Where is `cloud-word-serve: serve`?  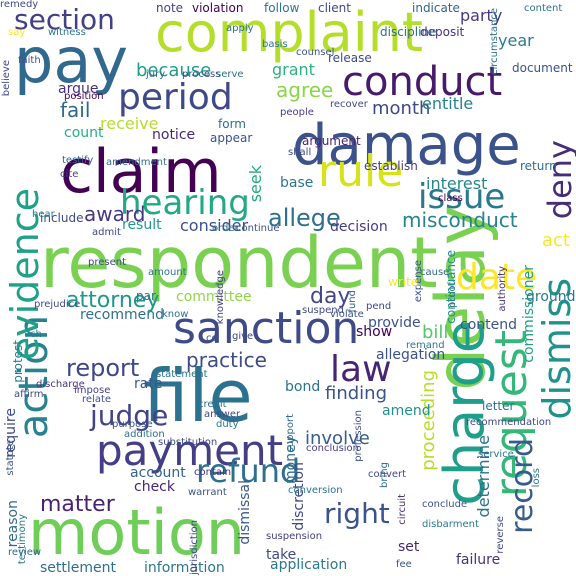 cloud-word-serve: serve is located at coordinates (230, 74).